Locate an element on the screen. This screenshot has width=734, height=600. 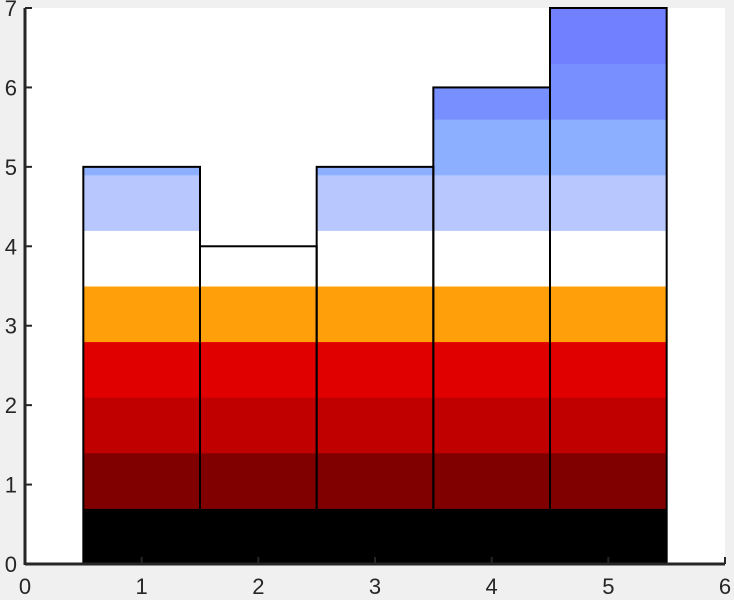
y-tick-label: 3 is located at coordinates (11, 326).